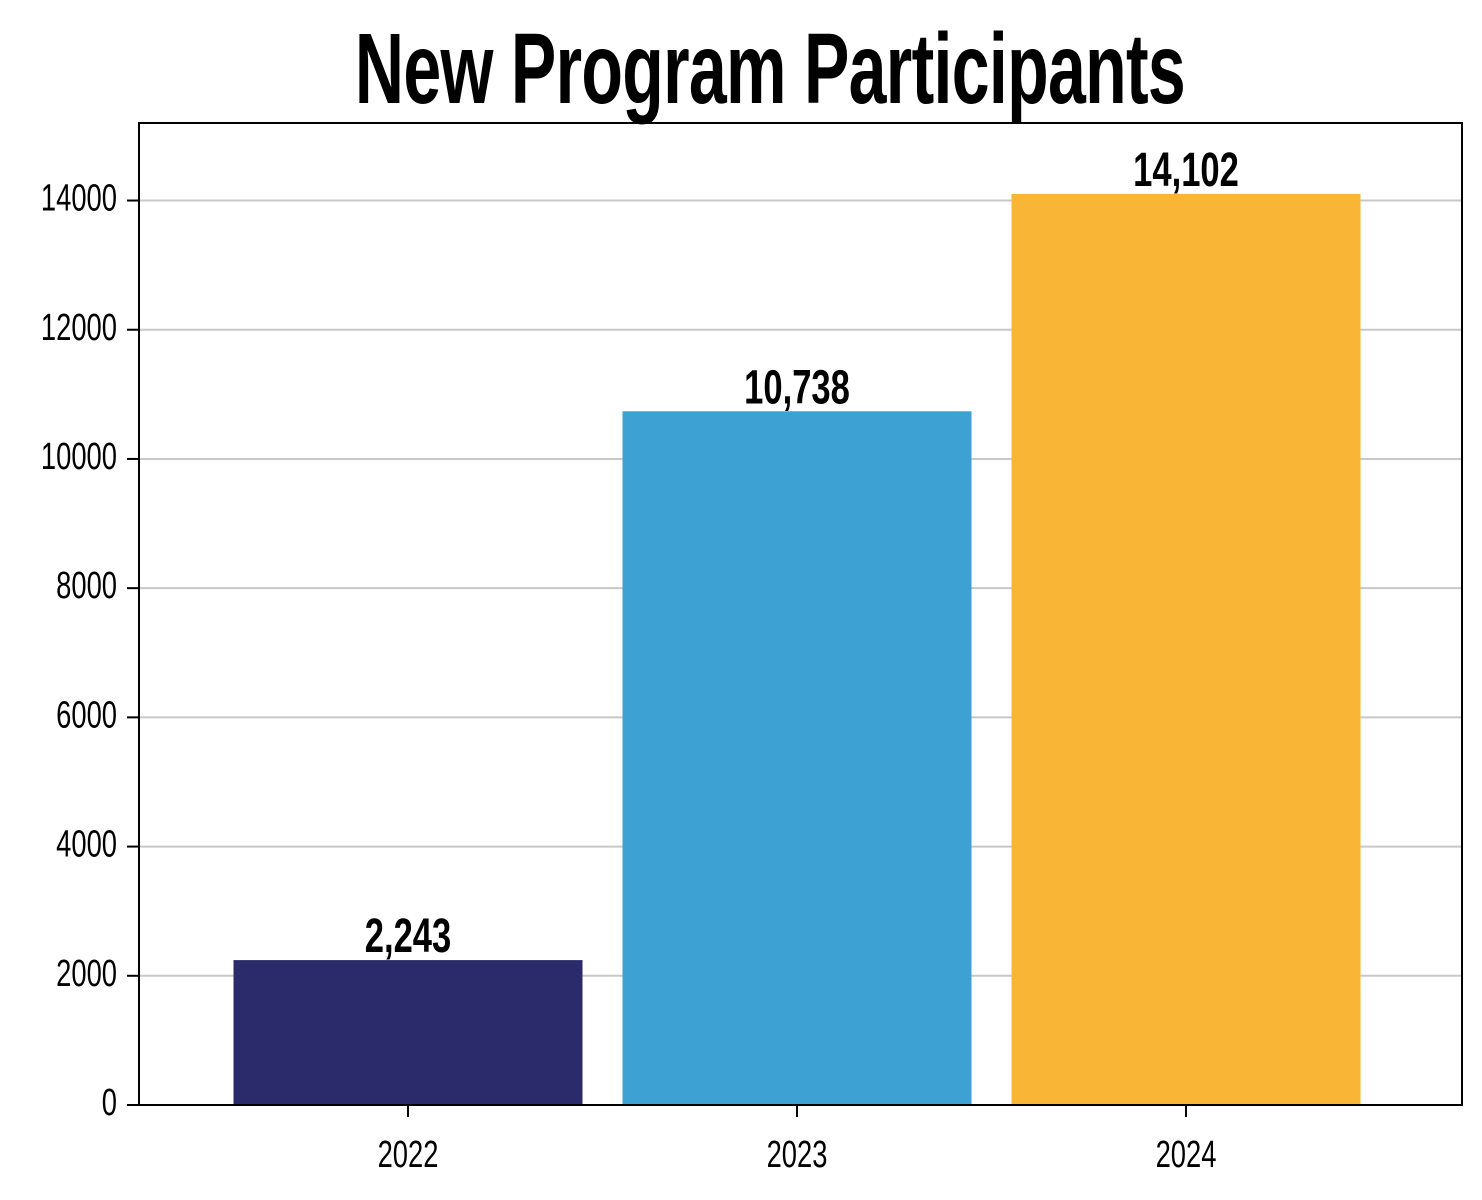 The height and width of the screenshot is (1200, 1482). I want to click on x-tick-label-2023: 2023, so click(797, 1155).